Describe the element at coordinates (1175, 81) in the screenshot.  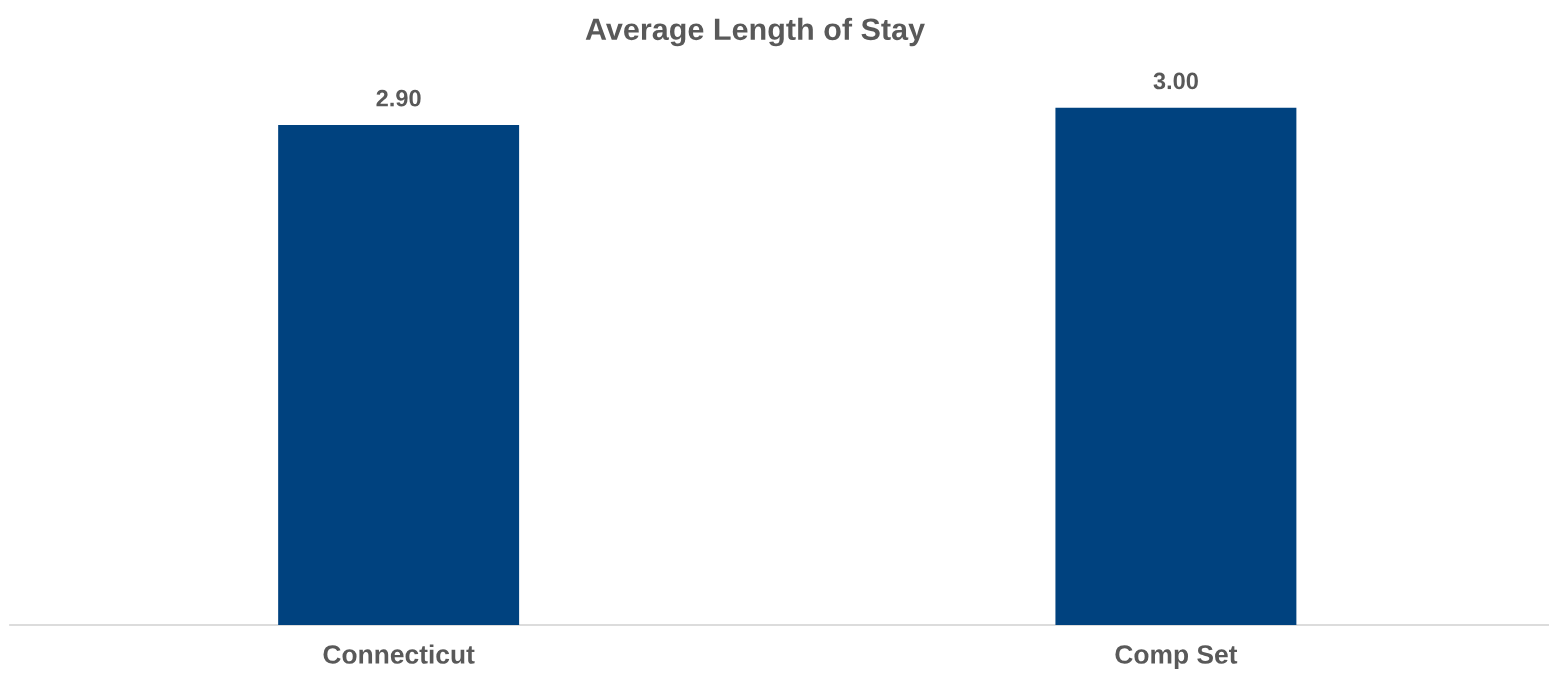
I see `data-label: 3.00` at that location.